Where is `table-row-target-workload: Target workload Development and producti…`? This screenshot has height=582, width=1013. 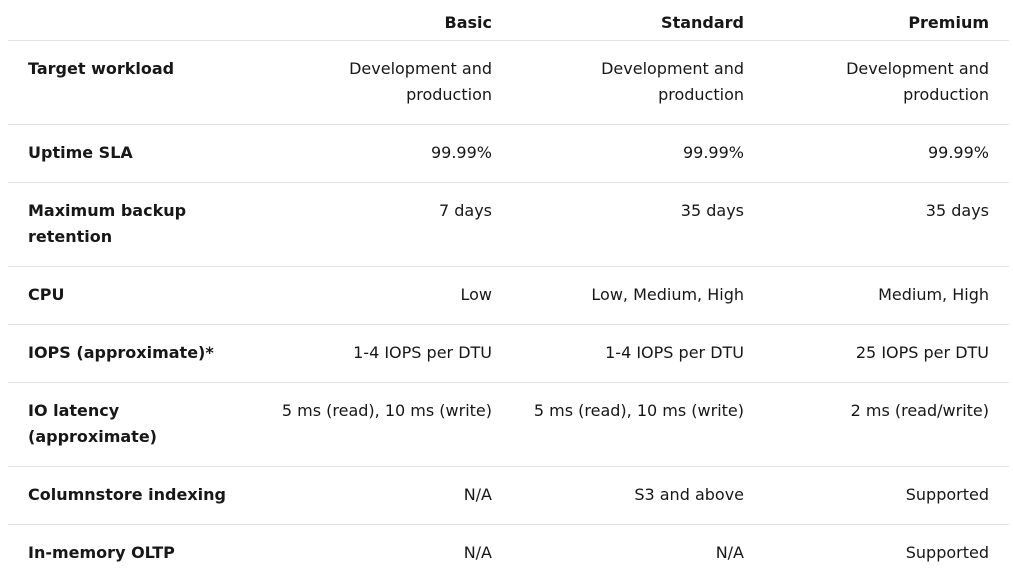
table-row-target-workload: Target workload Development and producti… is located at coordinates (508, 82).